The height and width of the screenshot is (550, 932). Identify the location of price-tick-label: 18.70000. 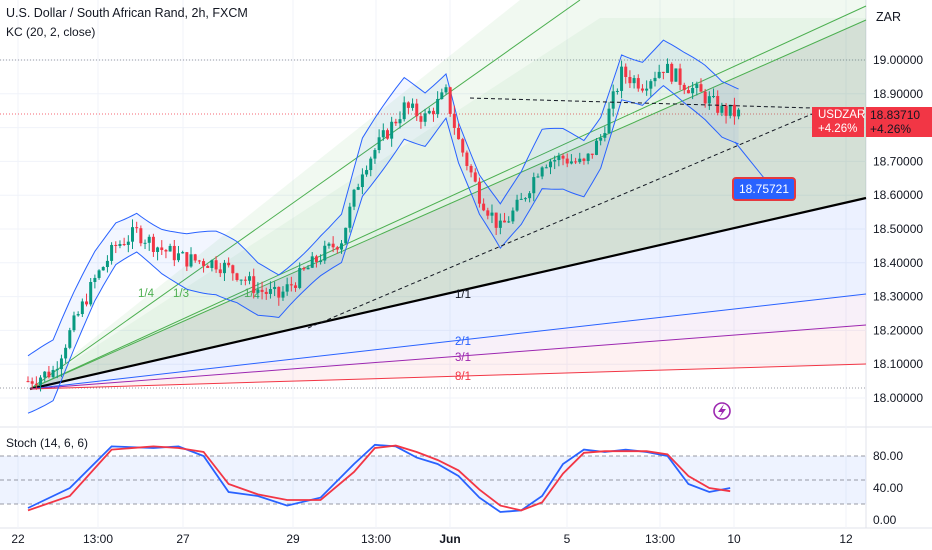
(898, 161).